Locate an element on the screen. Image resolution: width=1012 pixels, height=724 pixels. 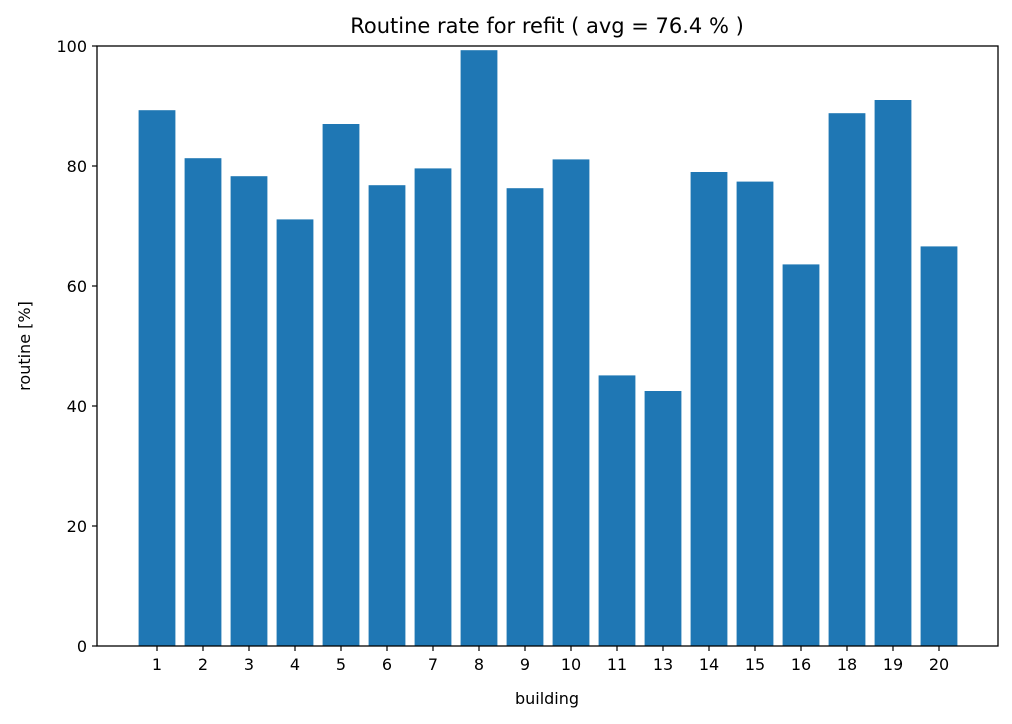
y-tick-label: 0 is located at coordinates (82, 646).